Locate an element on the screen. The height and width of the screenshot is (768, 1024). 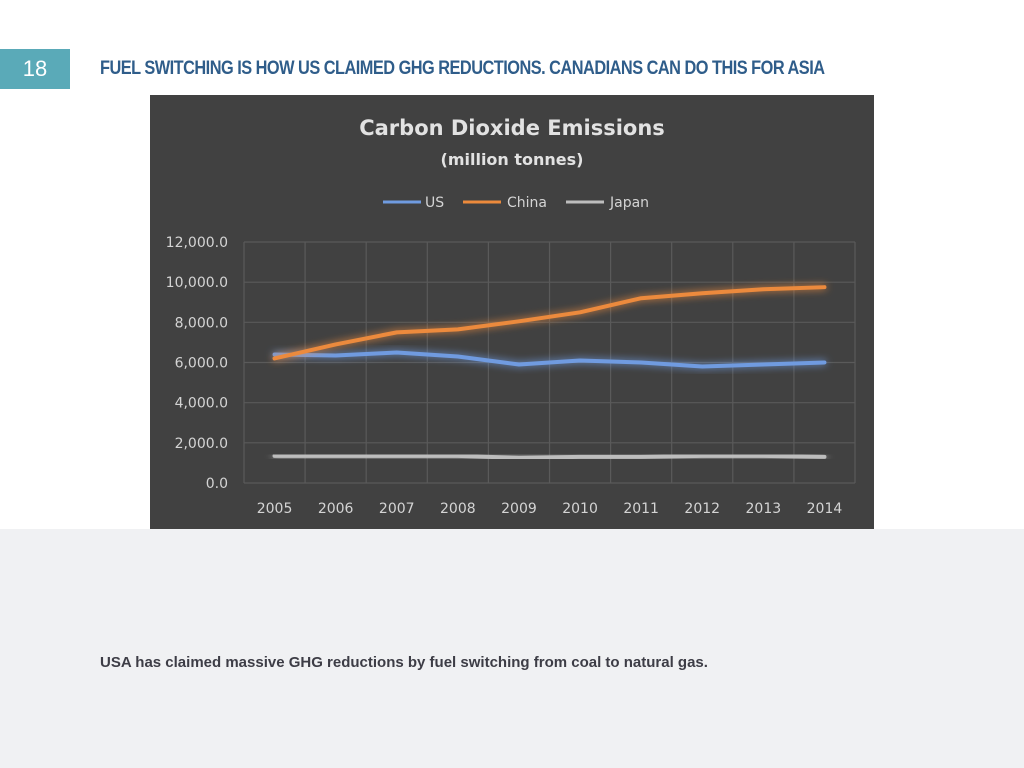
legend-item-japan: Japan is located at coordinates (607, 203).